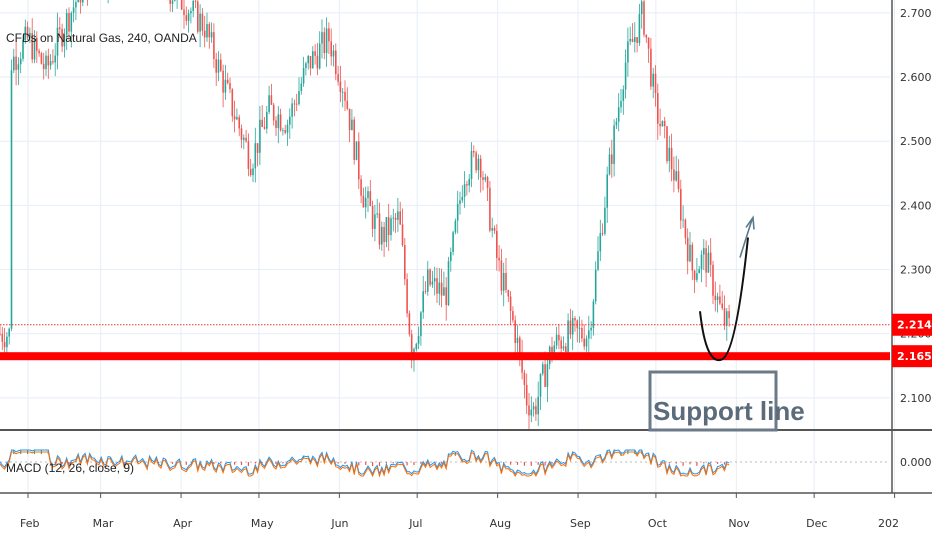 The height and width of the screenshot is (550, 932). I want to click on x-tick-label: Aug, so click(500, 523).